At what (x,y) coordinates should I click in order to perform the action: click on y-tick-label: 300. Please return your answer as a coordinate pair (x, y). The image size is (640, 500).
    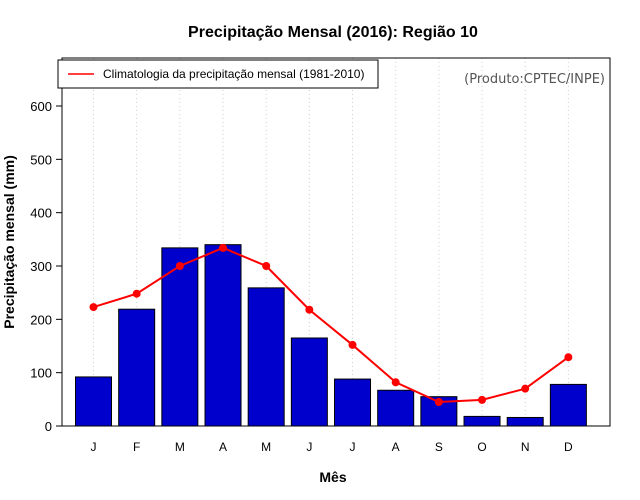
    Looking at the image, I should click on (41, 266).